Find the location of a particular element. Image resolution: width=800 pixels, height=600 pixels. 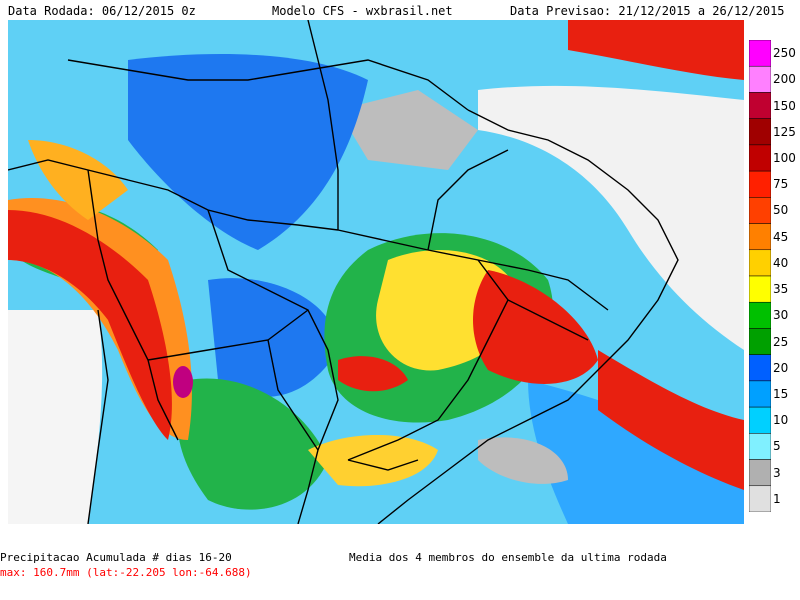

legend-label-25: 25 is located at coordinates (781, 341).